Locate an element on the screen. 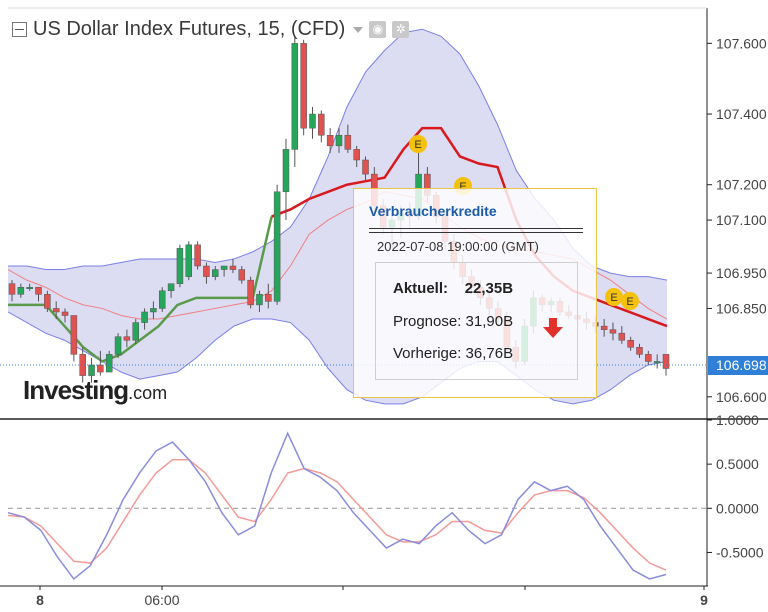  price-tick-label: 107.400 is located at coordinates (741, 114).